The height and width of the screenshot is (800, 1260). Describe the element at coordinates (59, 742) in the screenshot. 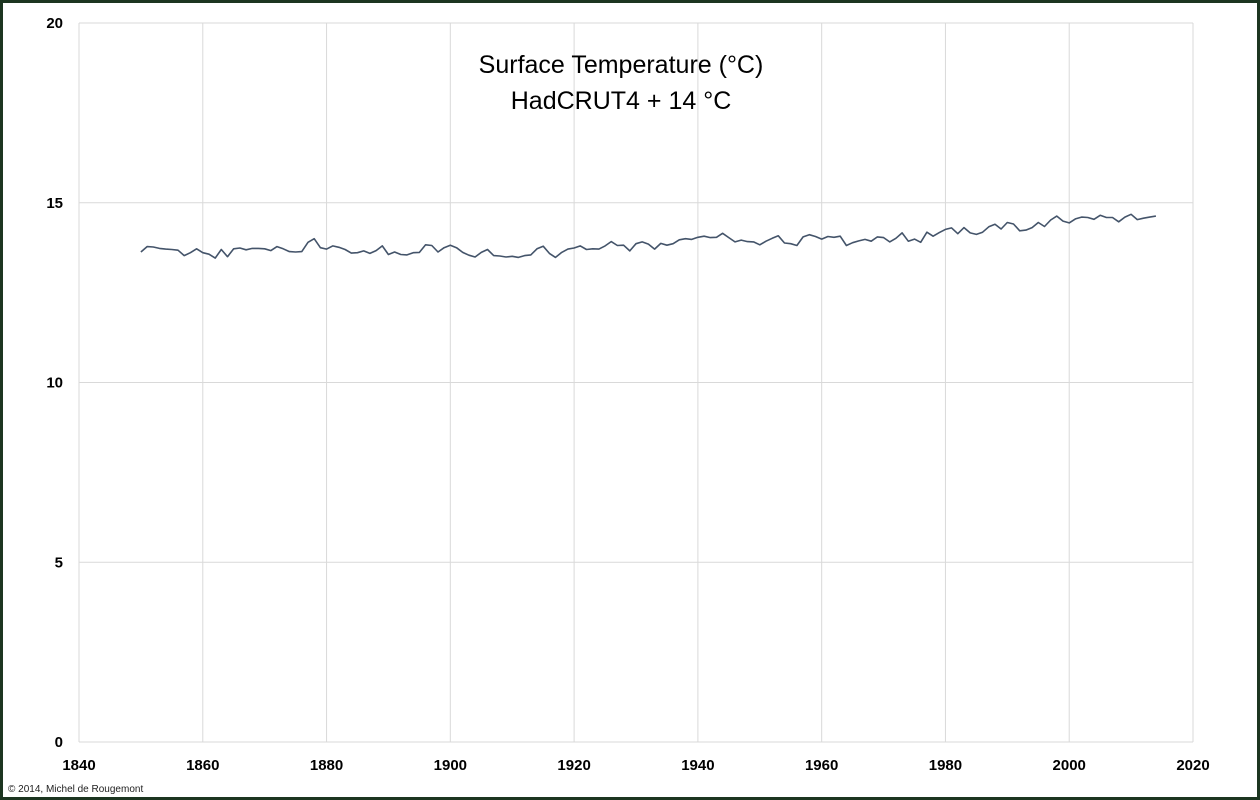

I see `y-tick-label: 0` at that location.